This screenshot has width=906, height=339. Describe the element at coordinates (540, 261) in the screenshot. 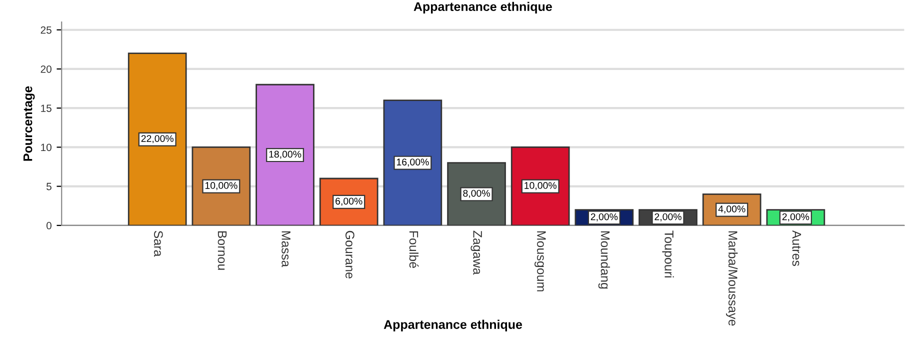

I see `x-tick-label: Mousgoum` at that location.